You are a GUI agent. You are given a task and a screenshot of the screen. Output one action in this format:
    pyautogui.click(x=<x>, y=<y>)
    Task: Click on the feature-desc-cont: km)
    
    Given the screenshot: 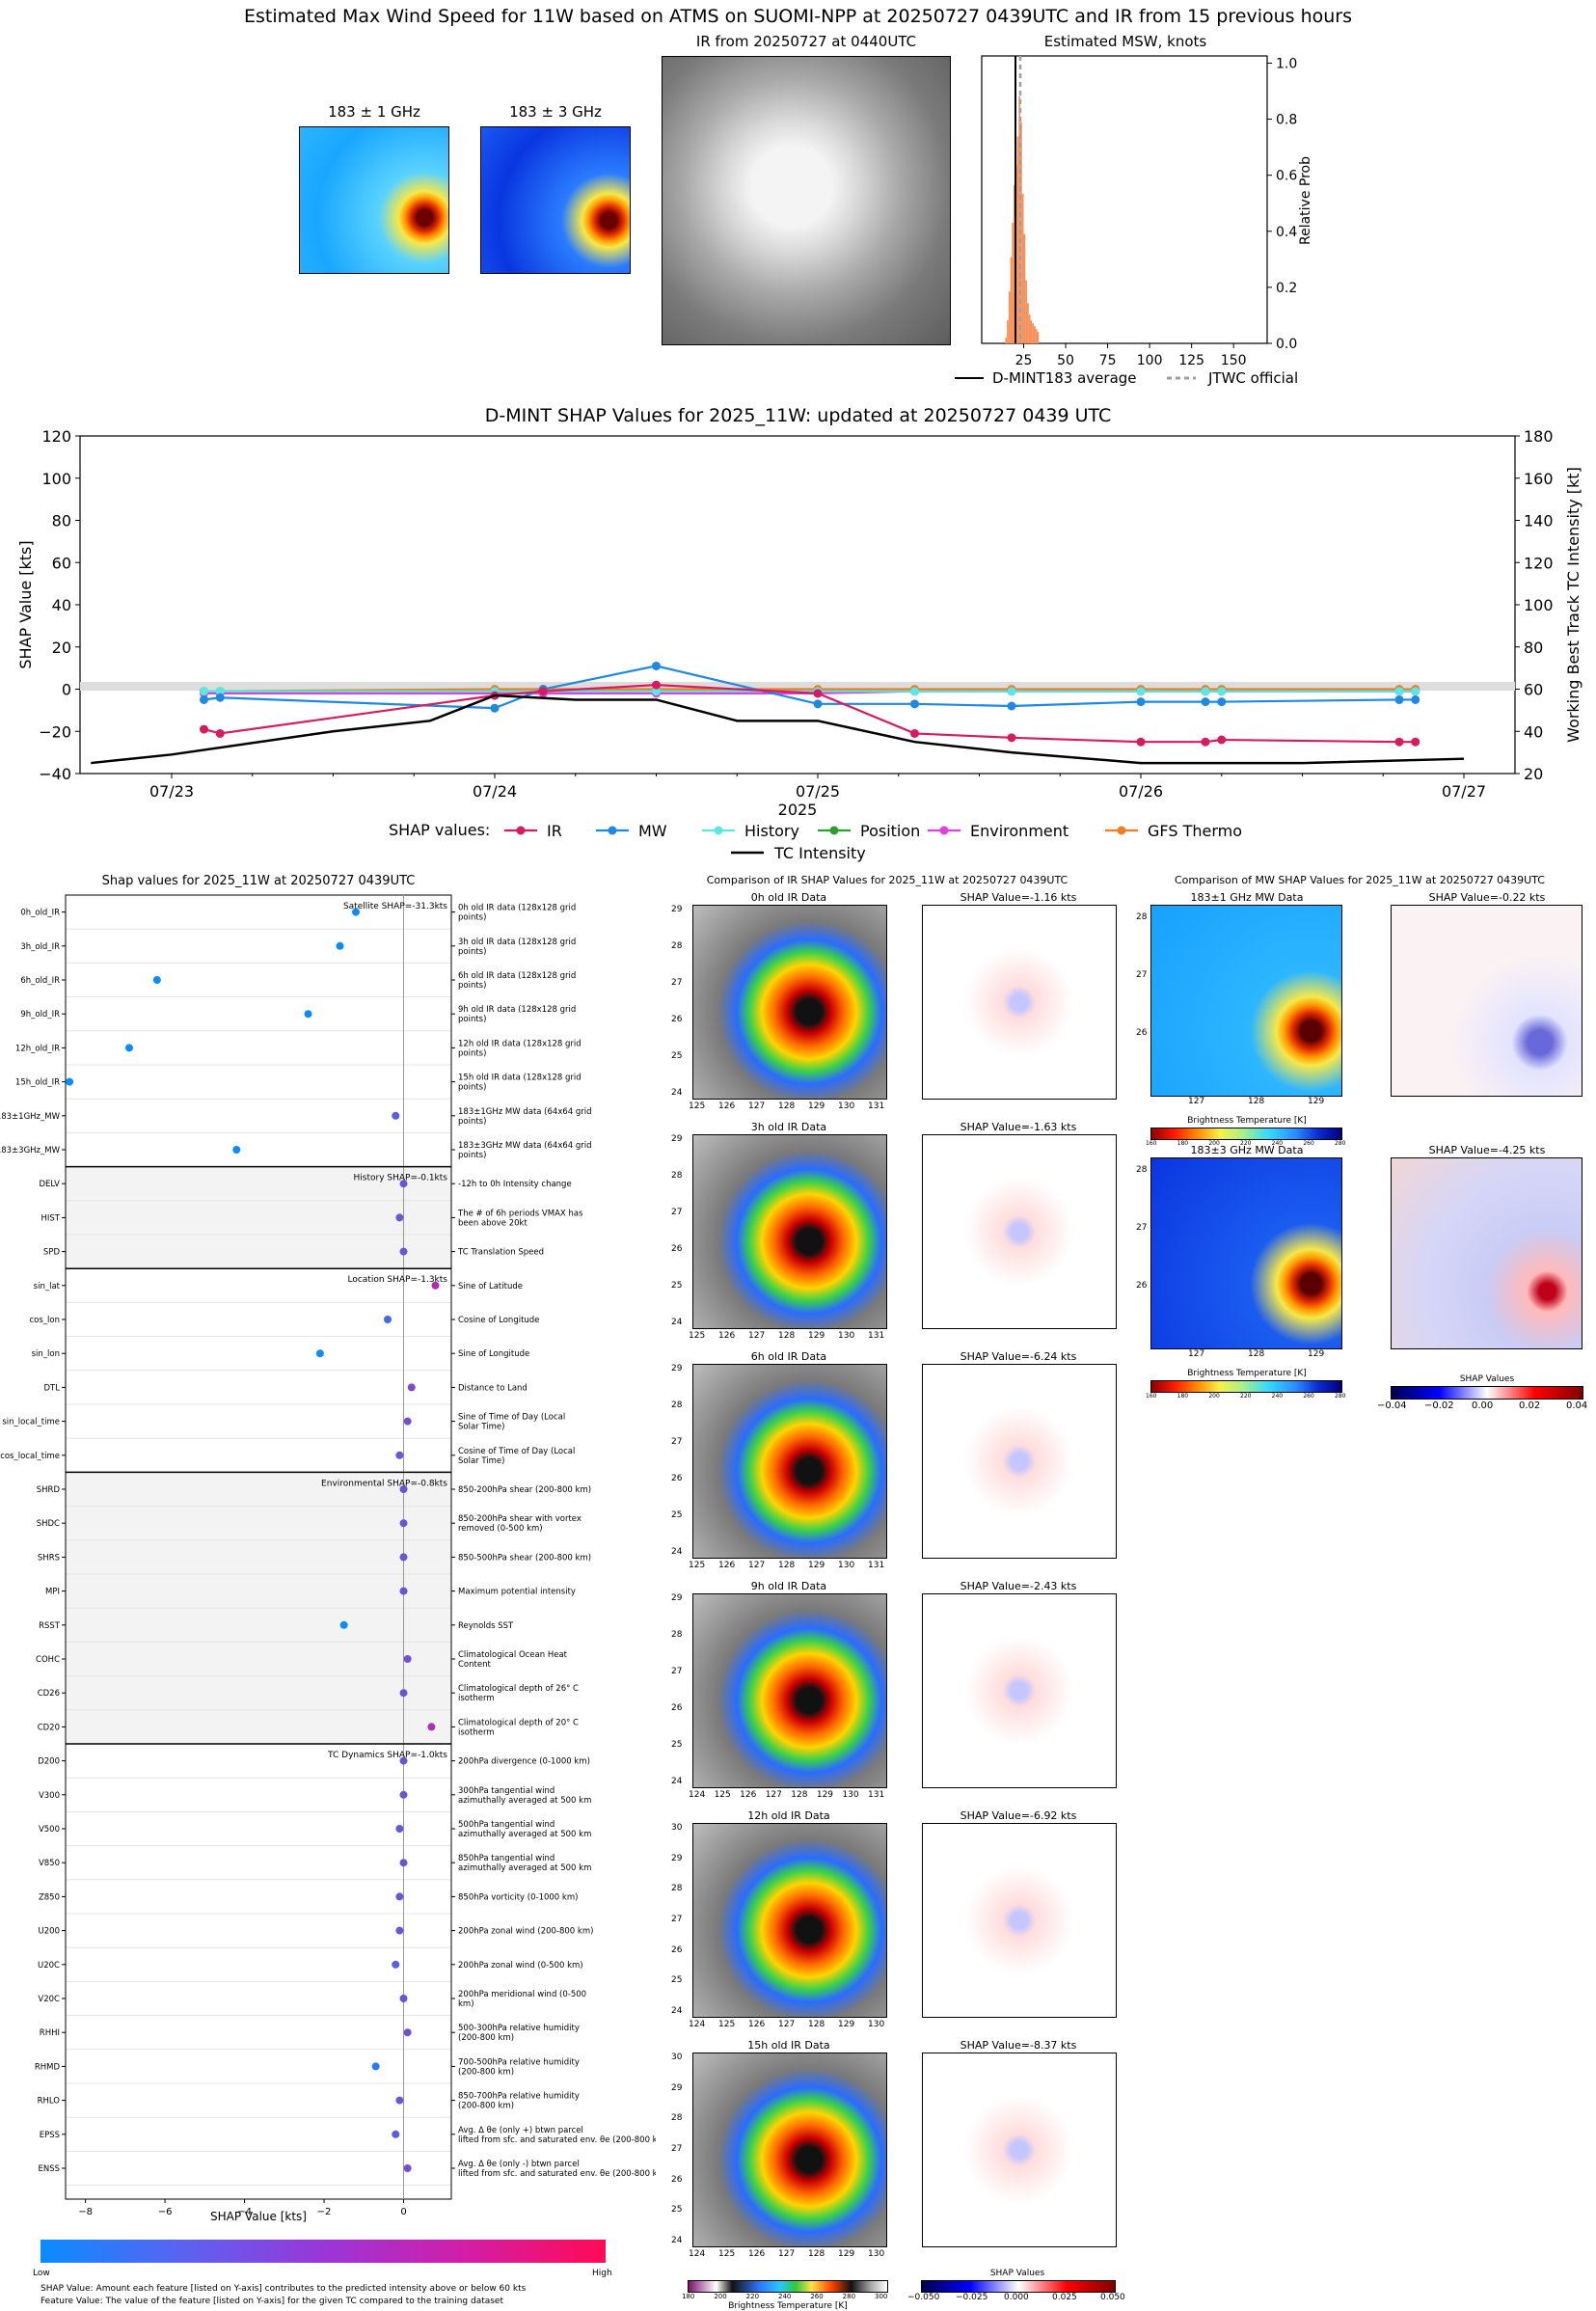 What is the action you would take?
    pyautogui.click(x=466, y=2004)
    